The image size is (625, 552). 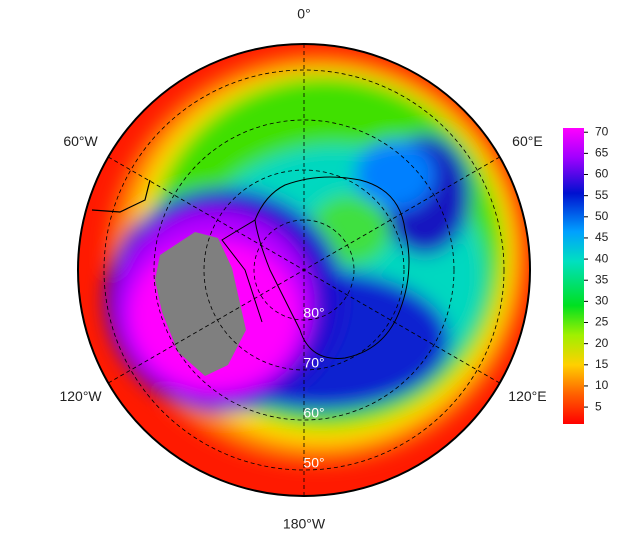 What do you see at coordinates (313, 363) in the screenshot?
I see `latitude-label: 70°` at bounding box center [313, 363].